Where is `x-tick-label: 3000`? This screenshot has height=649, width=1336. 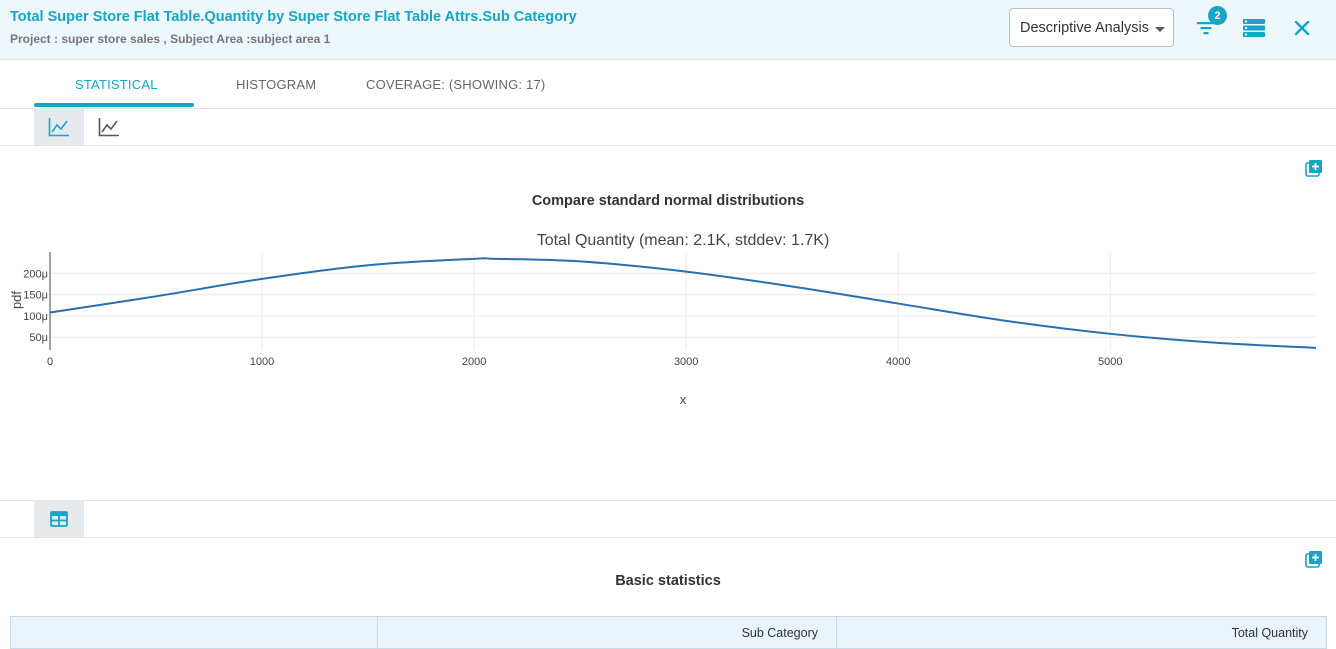 x-tick-label: 3000 is located at coordinates (686, 362).